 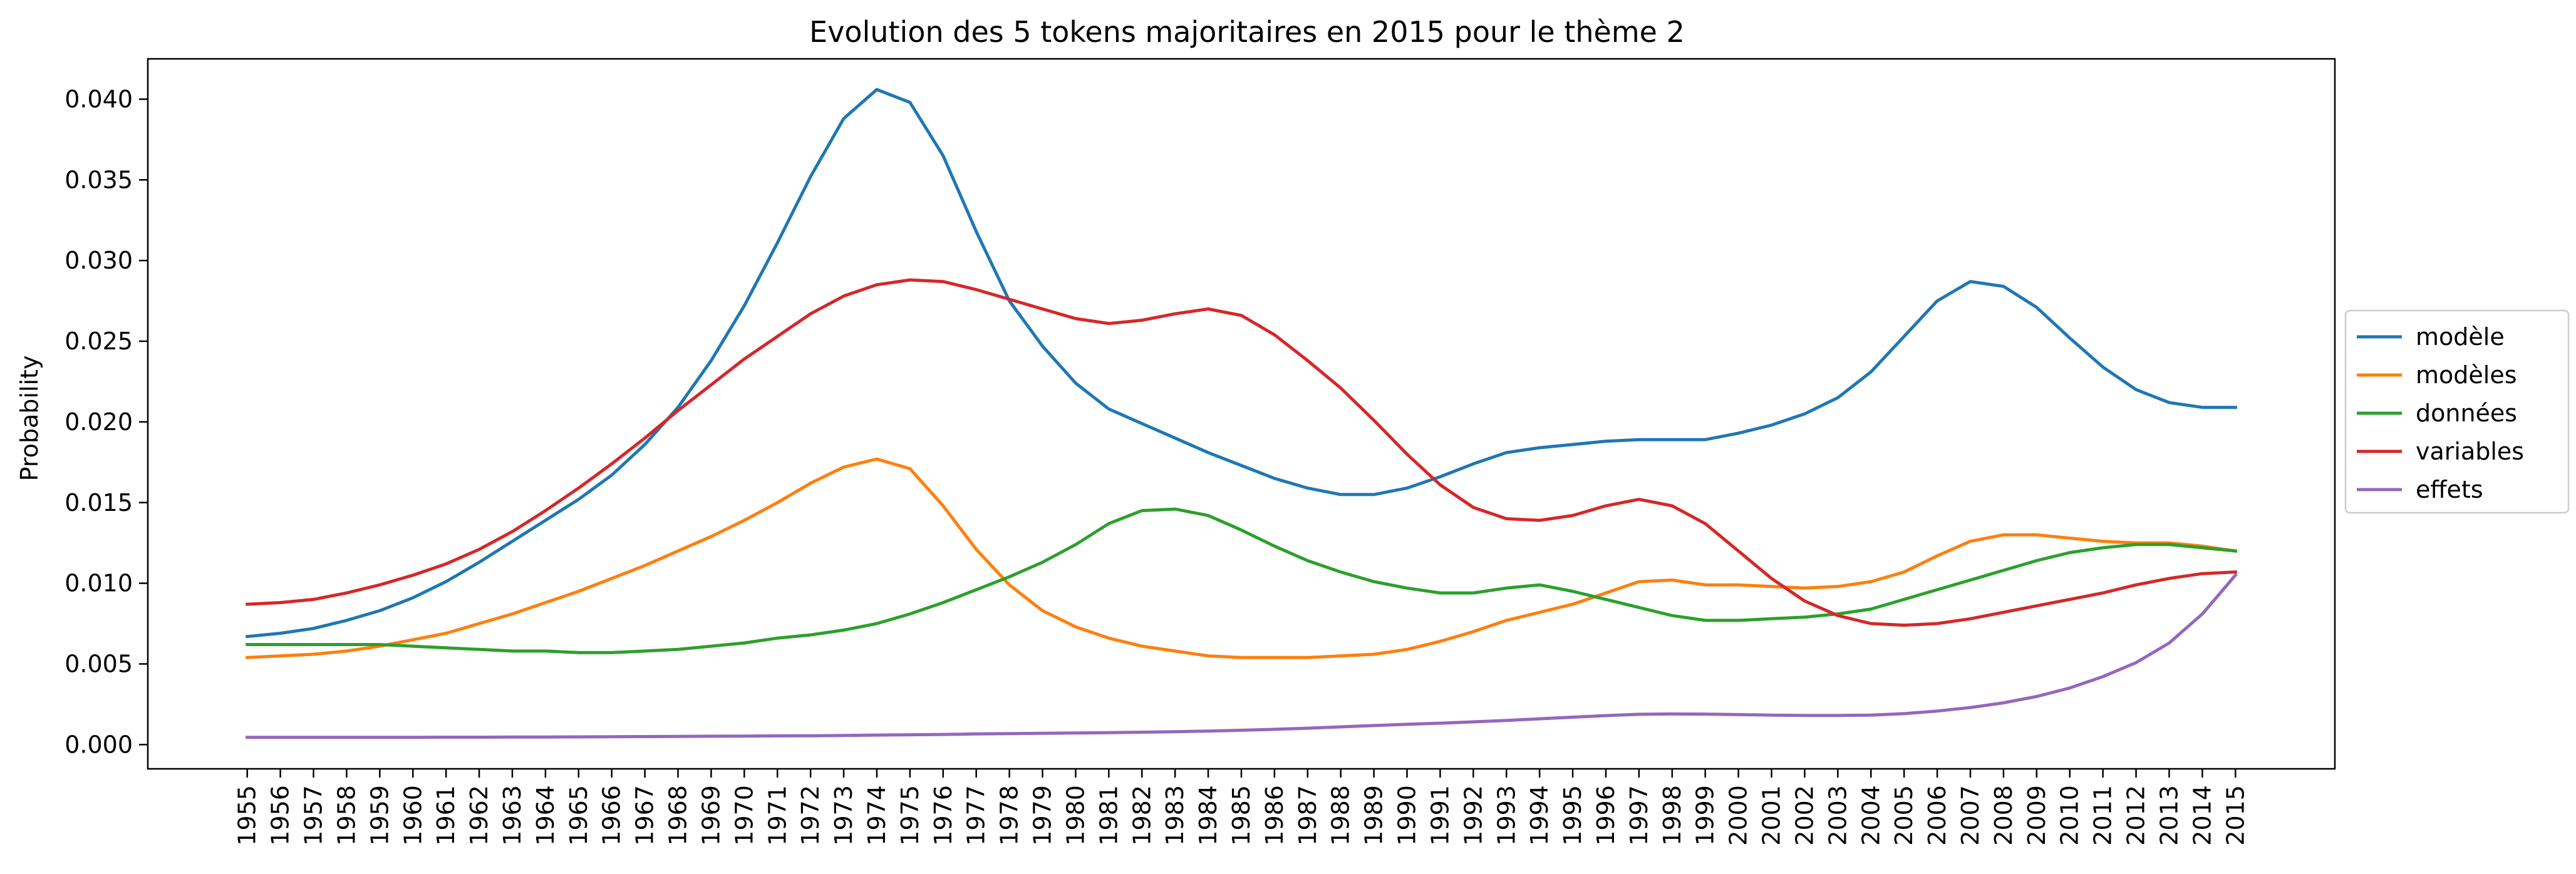 What do you see at coordinates (1009, 815) in the screenshot?
I see `x-tick-label: 1978` at bounding box center [1009, 815].